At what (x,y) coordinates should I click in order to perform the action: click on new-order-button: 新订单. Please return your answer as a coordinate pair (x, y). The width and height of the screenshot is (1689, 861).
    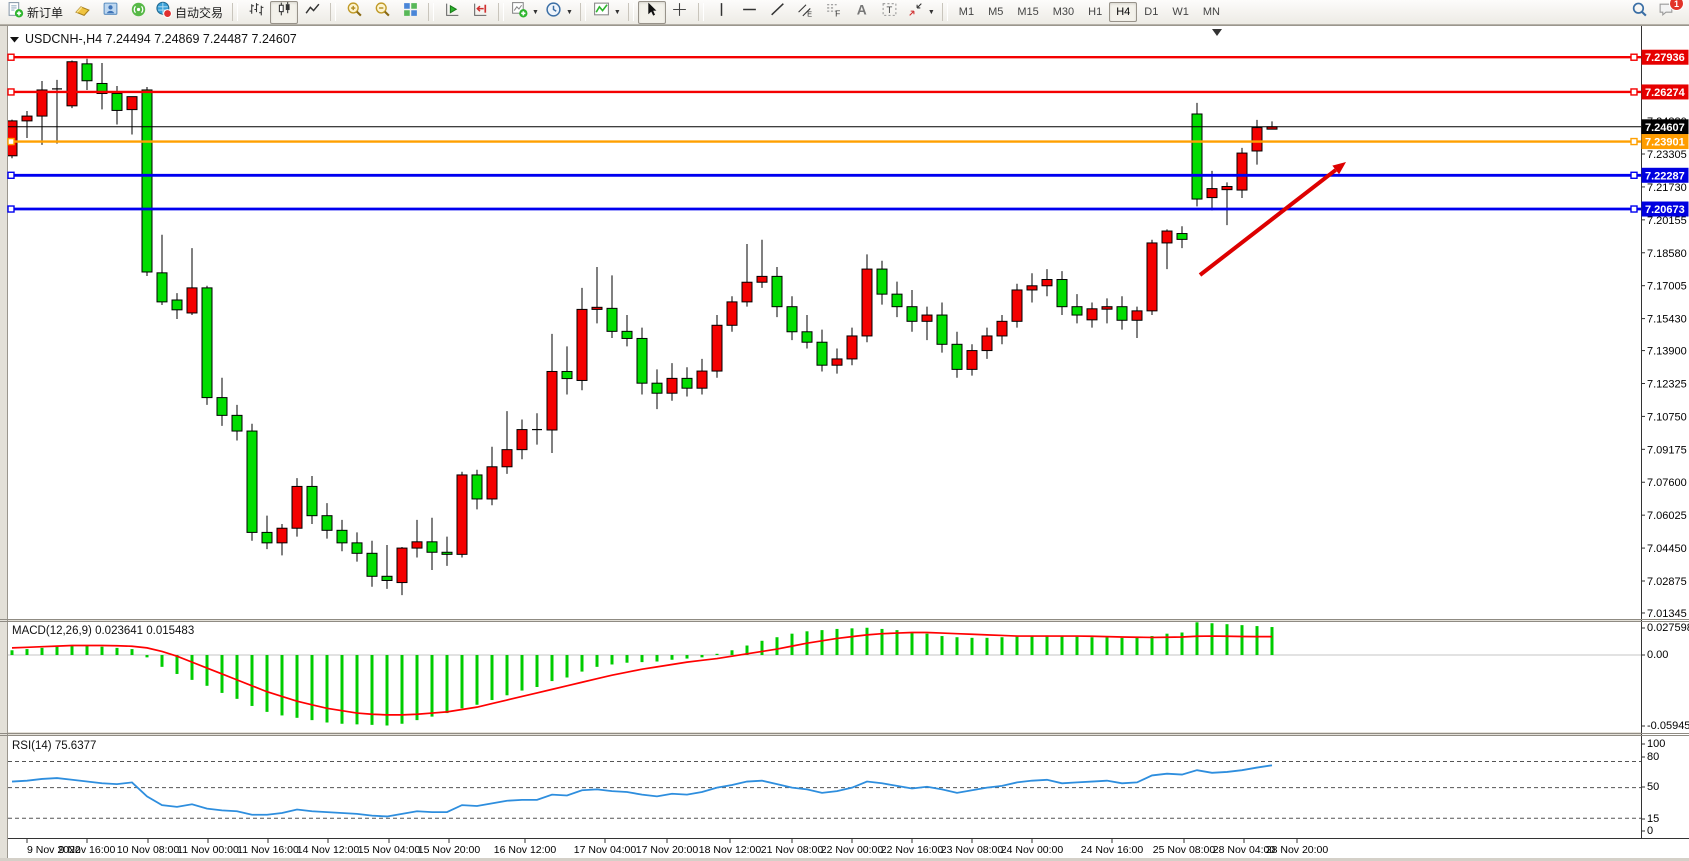
    Looking at the image, I should click on (36, 12).